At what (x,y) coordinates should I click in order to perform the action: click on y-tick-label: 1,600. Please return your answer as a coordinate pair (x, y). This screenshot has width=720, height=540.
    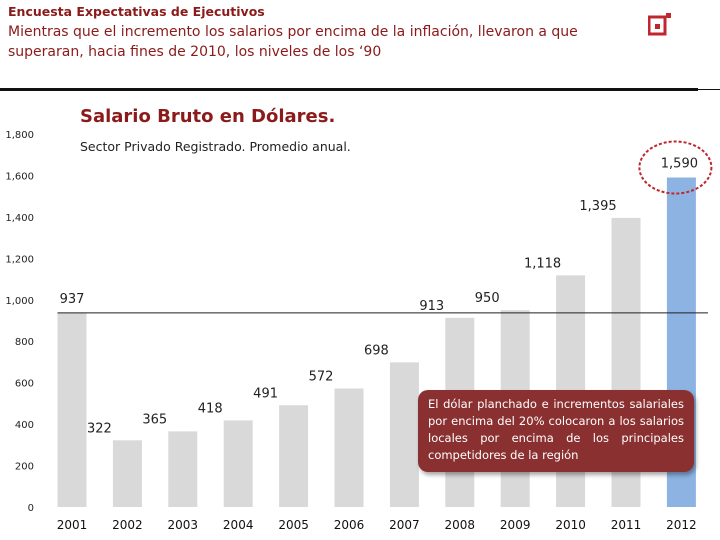
    Looking at the image, I should click on (19, 176).